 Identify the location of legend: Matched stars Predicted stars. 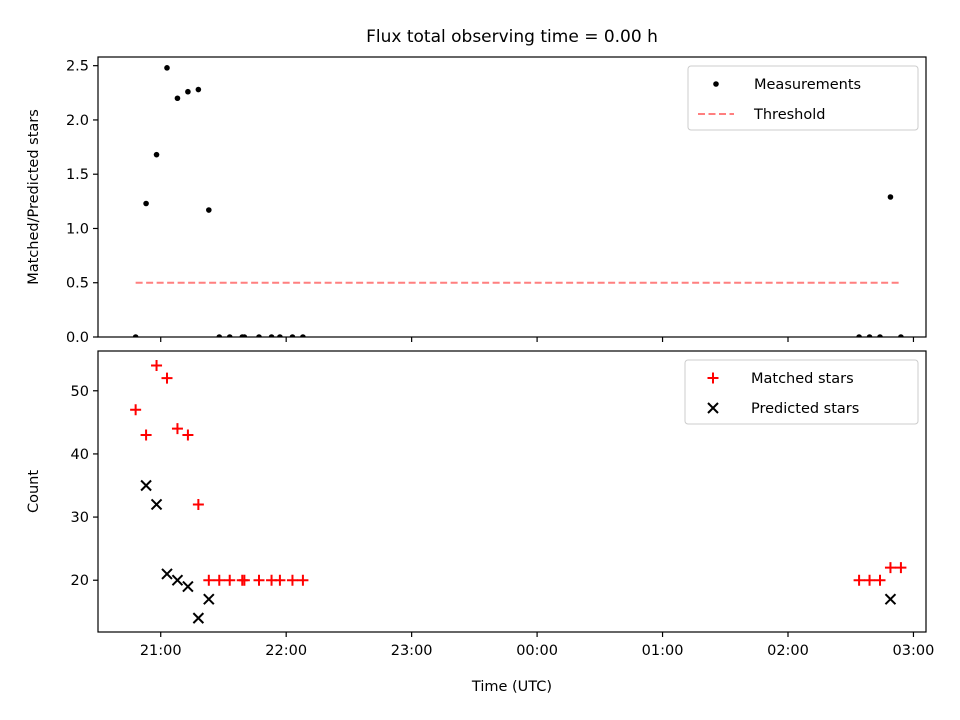
(801, 392).